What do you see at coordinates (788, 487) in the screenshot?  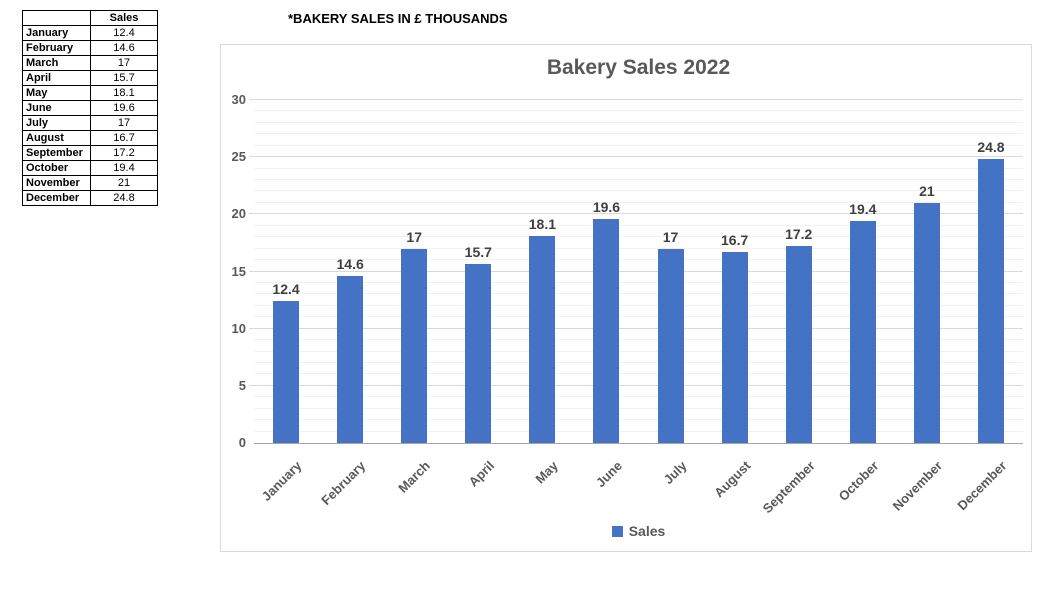 I see `x-axis-tick-label: September` at bounding box center [788, 487].